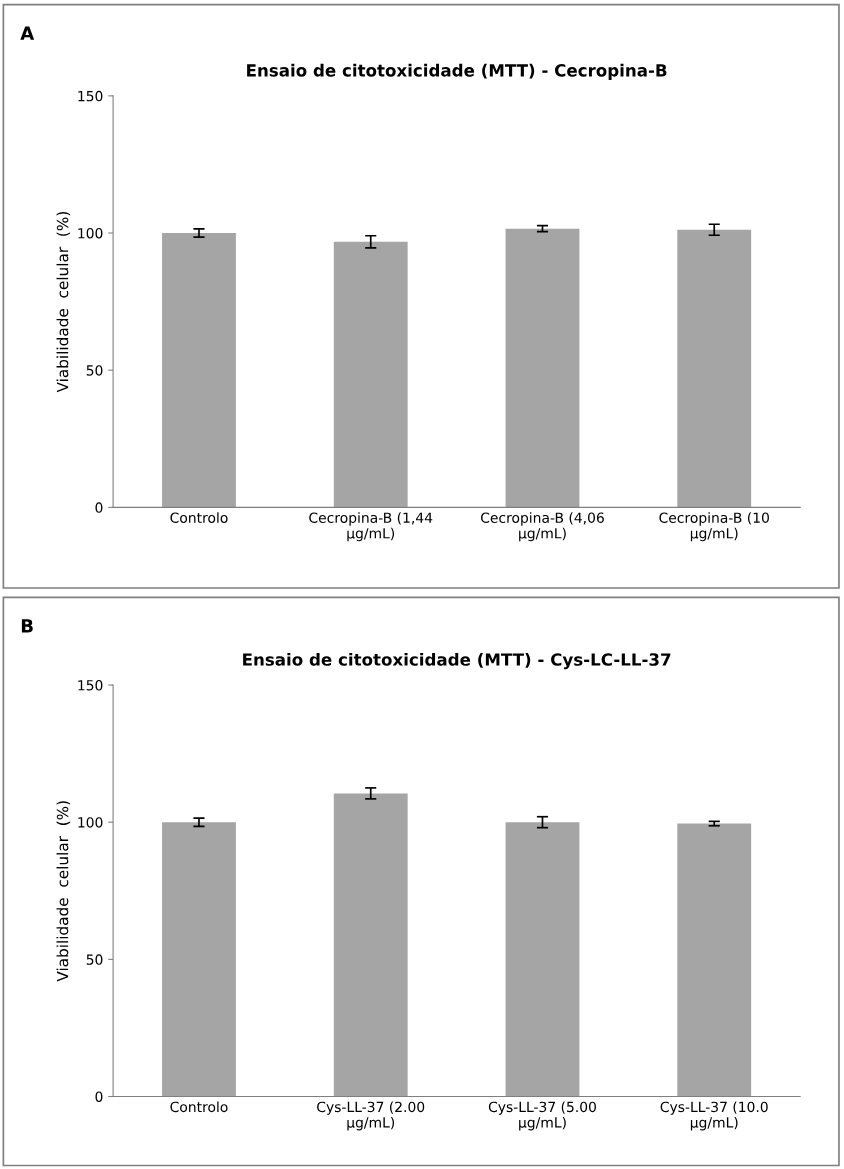 Image resolution: width=844 pixels, height=1169 pixels. Describe the element at coordinates (714, 1116) in the screenshot. I see `x-tick-label: Cys-LL-37 (10.0 µg/mL)` at that location.